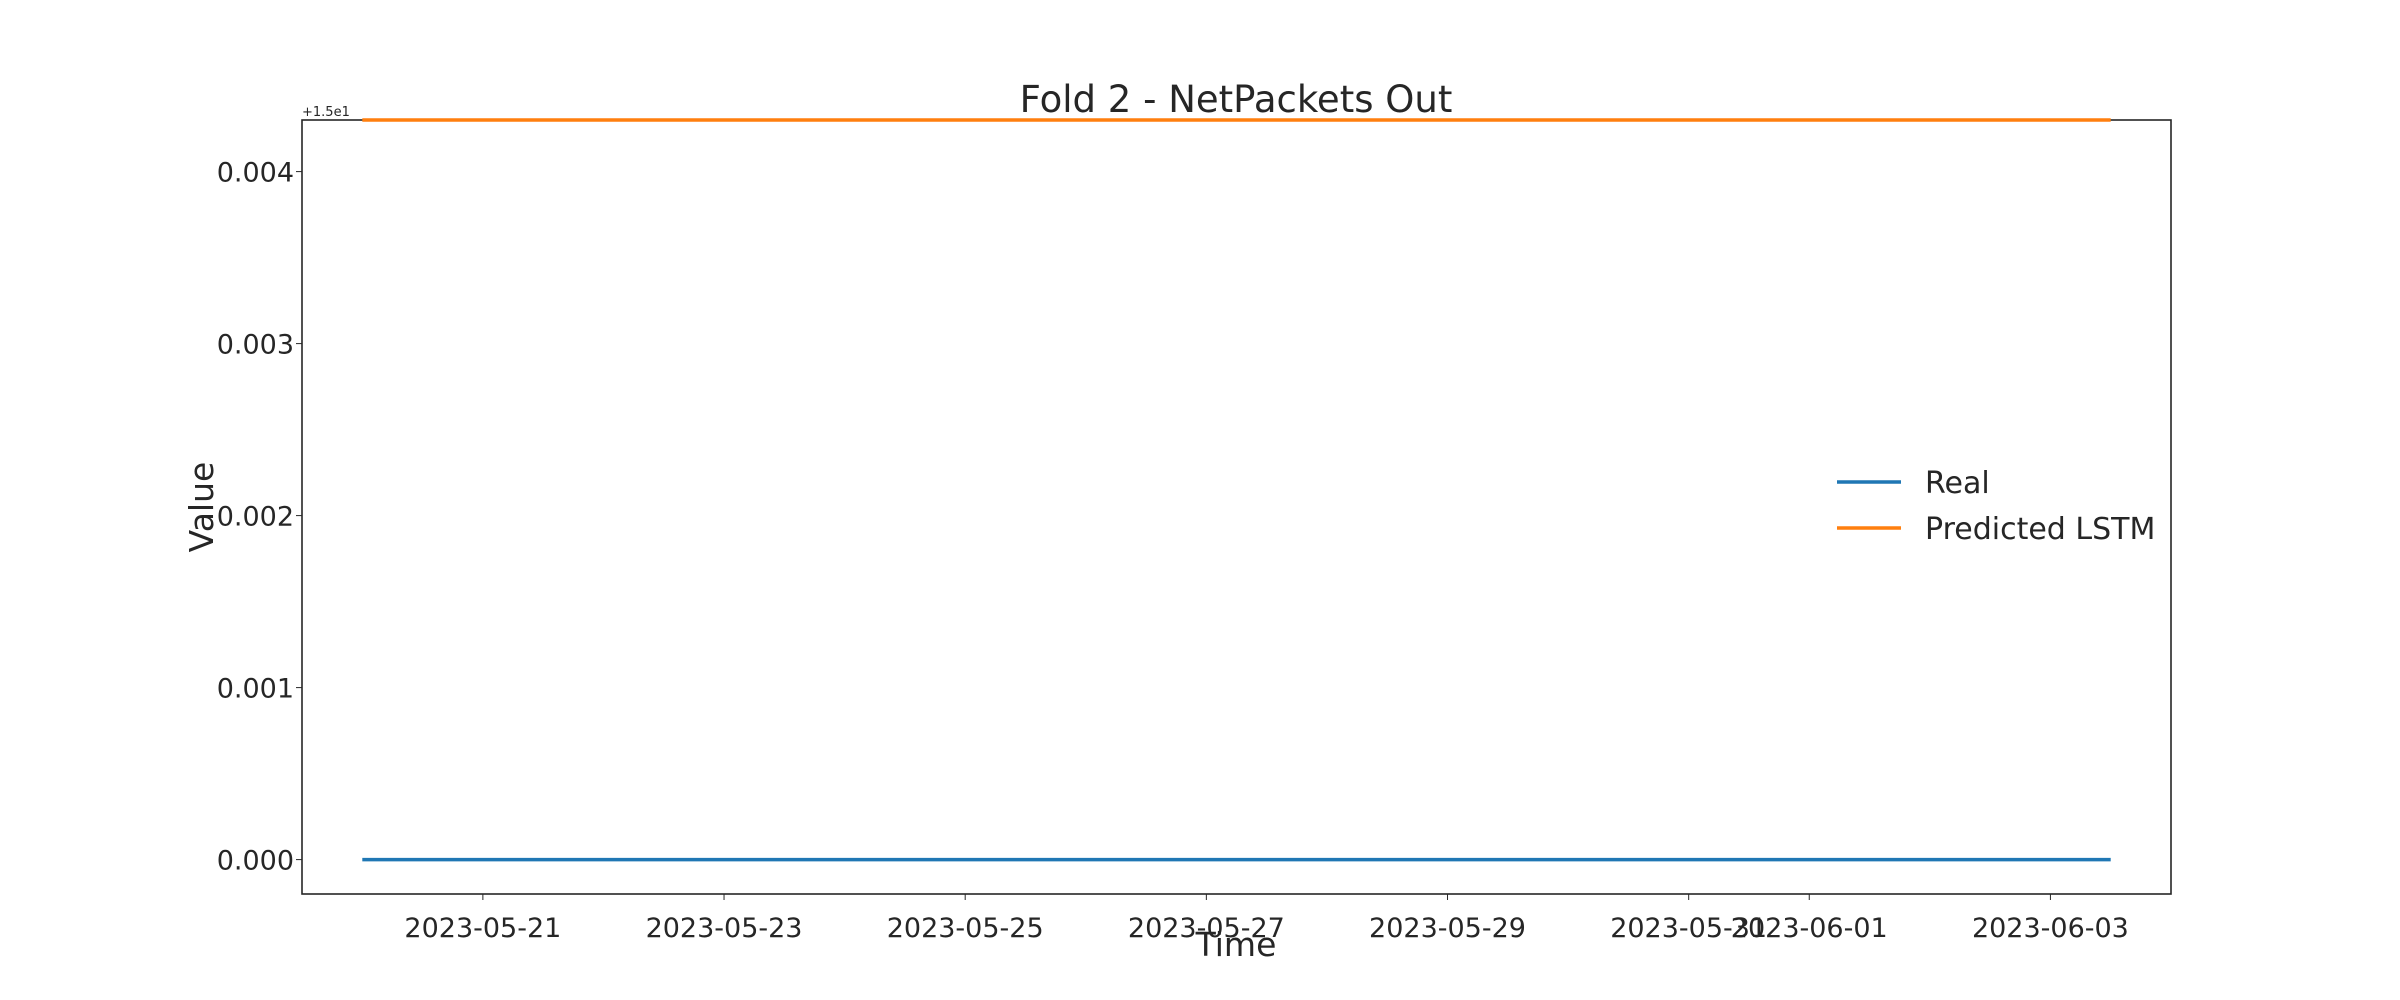 Image resolution: width=2400 pixels, height=1000 pixels. Describe the element at coordinates (724, 928) in the screenshot. I see `x-tick-label: 2023-05-23` at that location.